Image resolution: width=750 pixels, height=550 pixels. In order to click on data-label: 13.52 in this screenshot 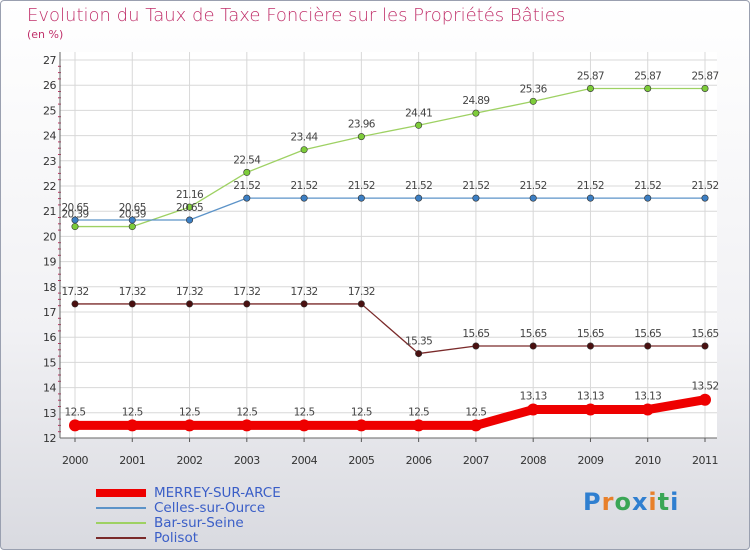, I will do `click(704, 387)`.